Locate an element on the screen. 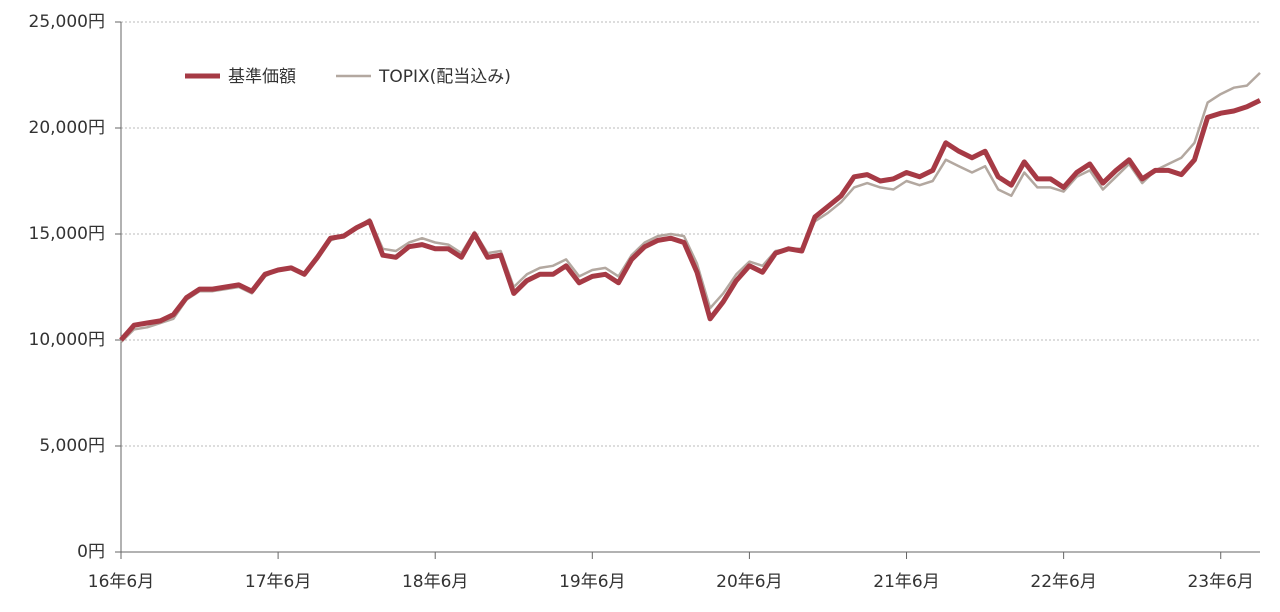  x-tick-label: 20年6月 is located at coordinates (749, 582).